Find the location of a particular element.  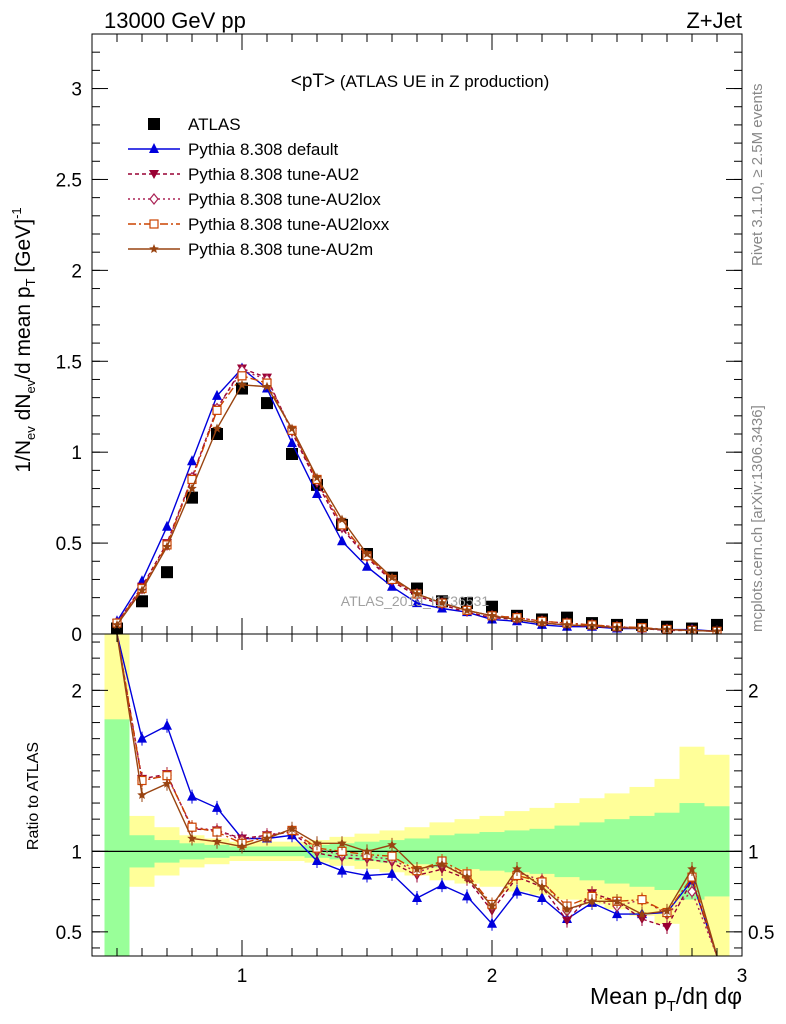

legend-entry-au2m: Pythia 8.308 tune-AU2m is located at coordinates (250, 249).